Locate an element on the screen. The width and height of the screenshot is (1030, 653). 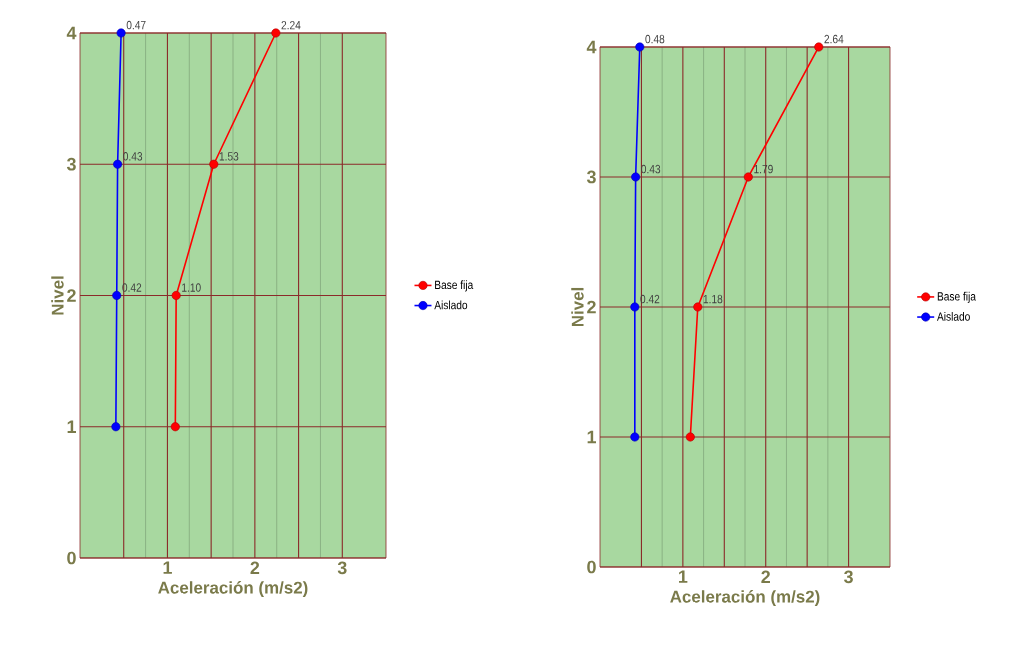
data-label: 1.53 is located at coordinates (229, 156).